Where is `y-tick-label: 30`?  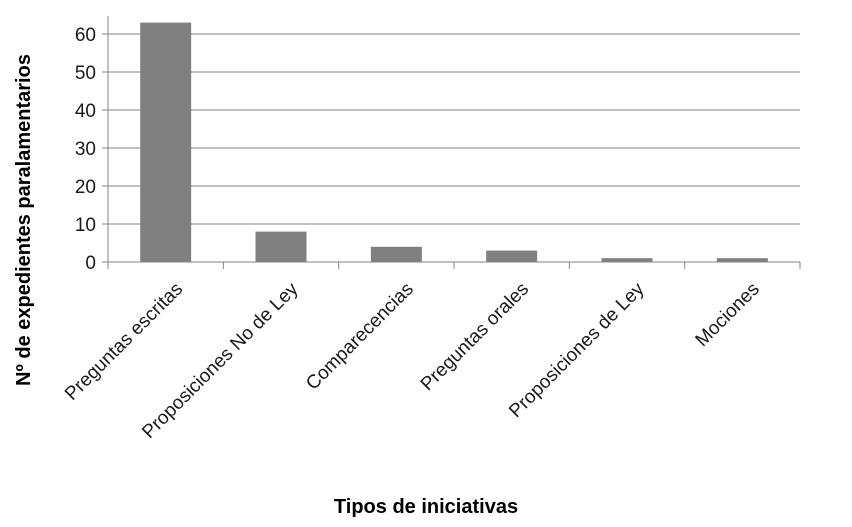
y-tick-label: 30 is located at coordinates (85, 149).